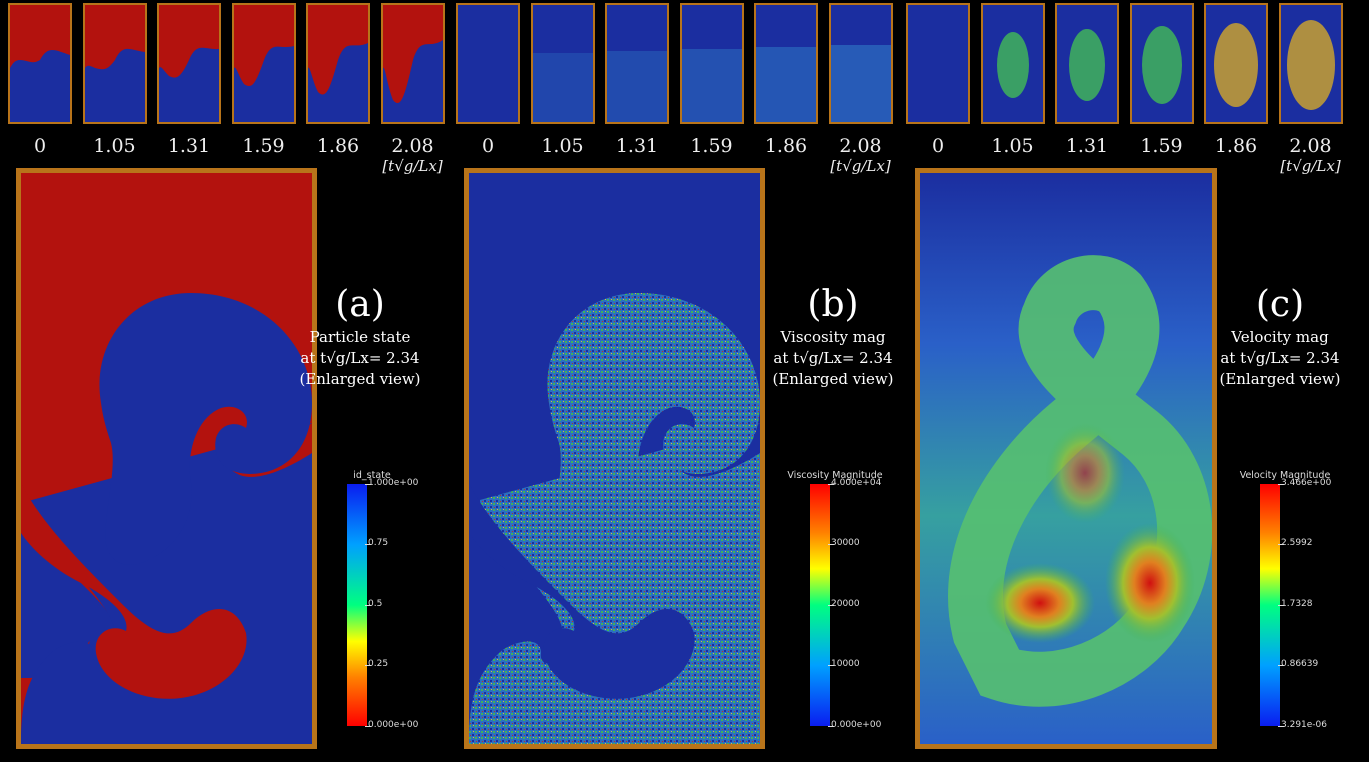 This screenshot has width=1369, height=762. I want to click on caption-title: Viscosity mag, so click(833, 337).